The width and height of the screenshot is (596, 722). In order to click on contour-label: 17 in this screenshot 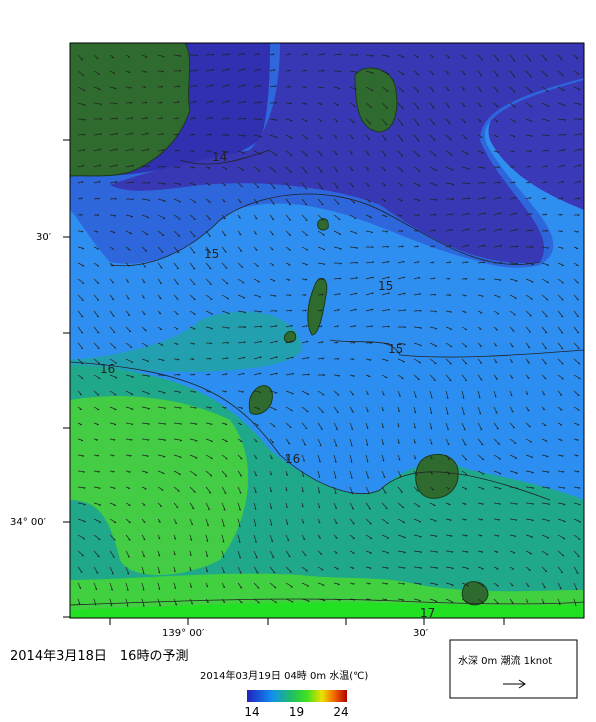, I will do `click(427, 613)`.